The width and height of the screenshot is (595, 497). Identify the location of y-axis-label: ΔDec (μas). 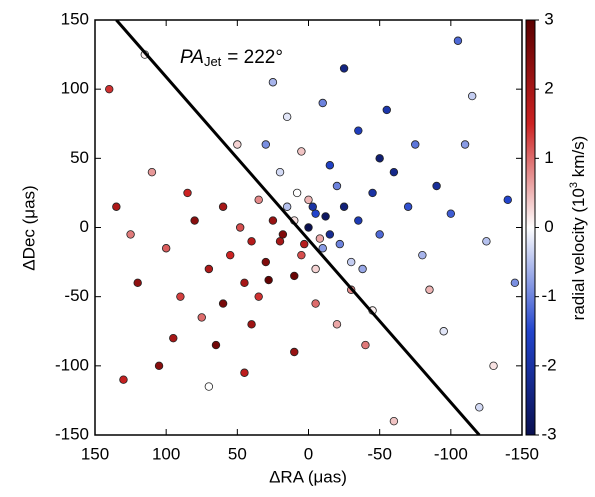
(28, 227).